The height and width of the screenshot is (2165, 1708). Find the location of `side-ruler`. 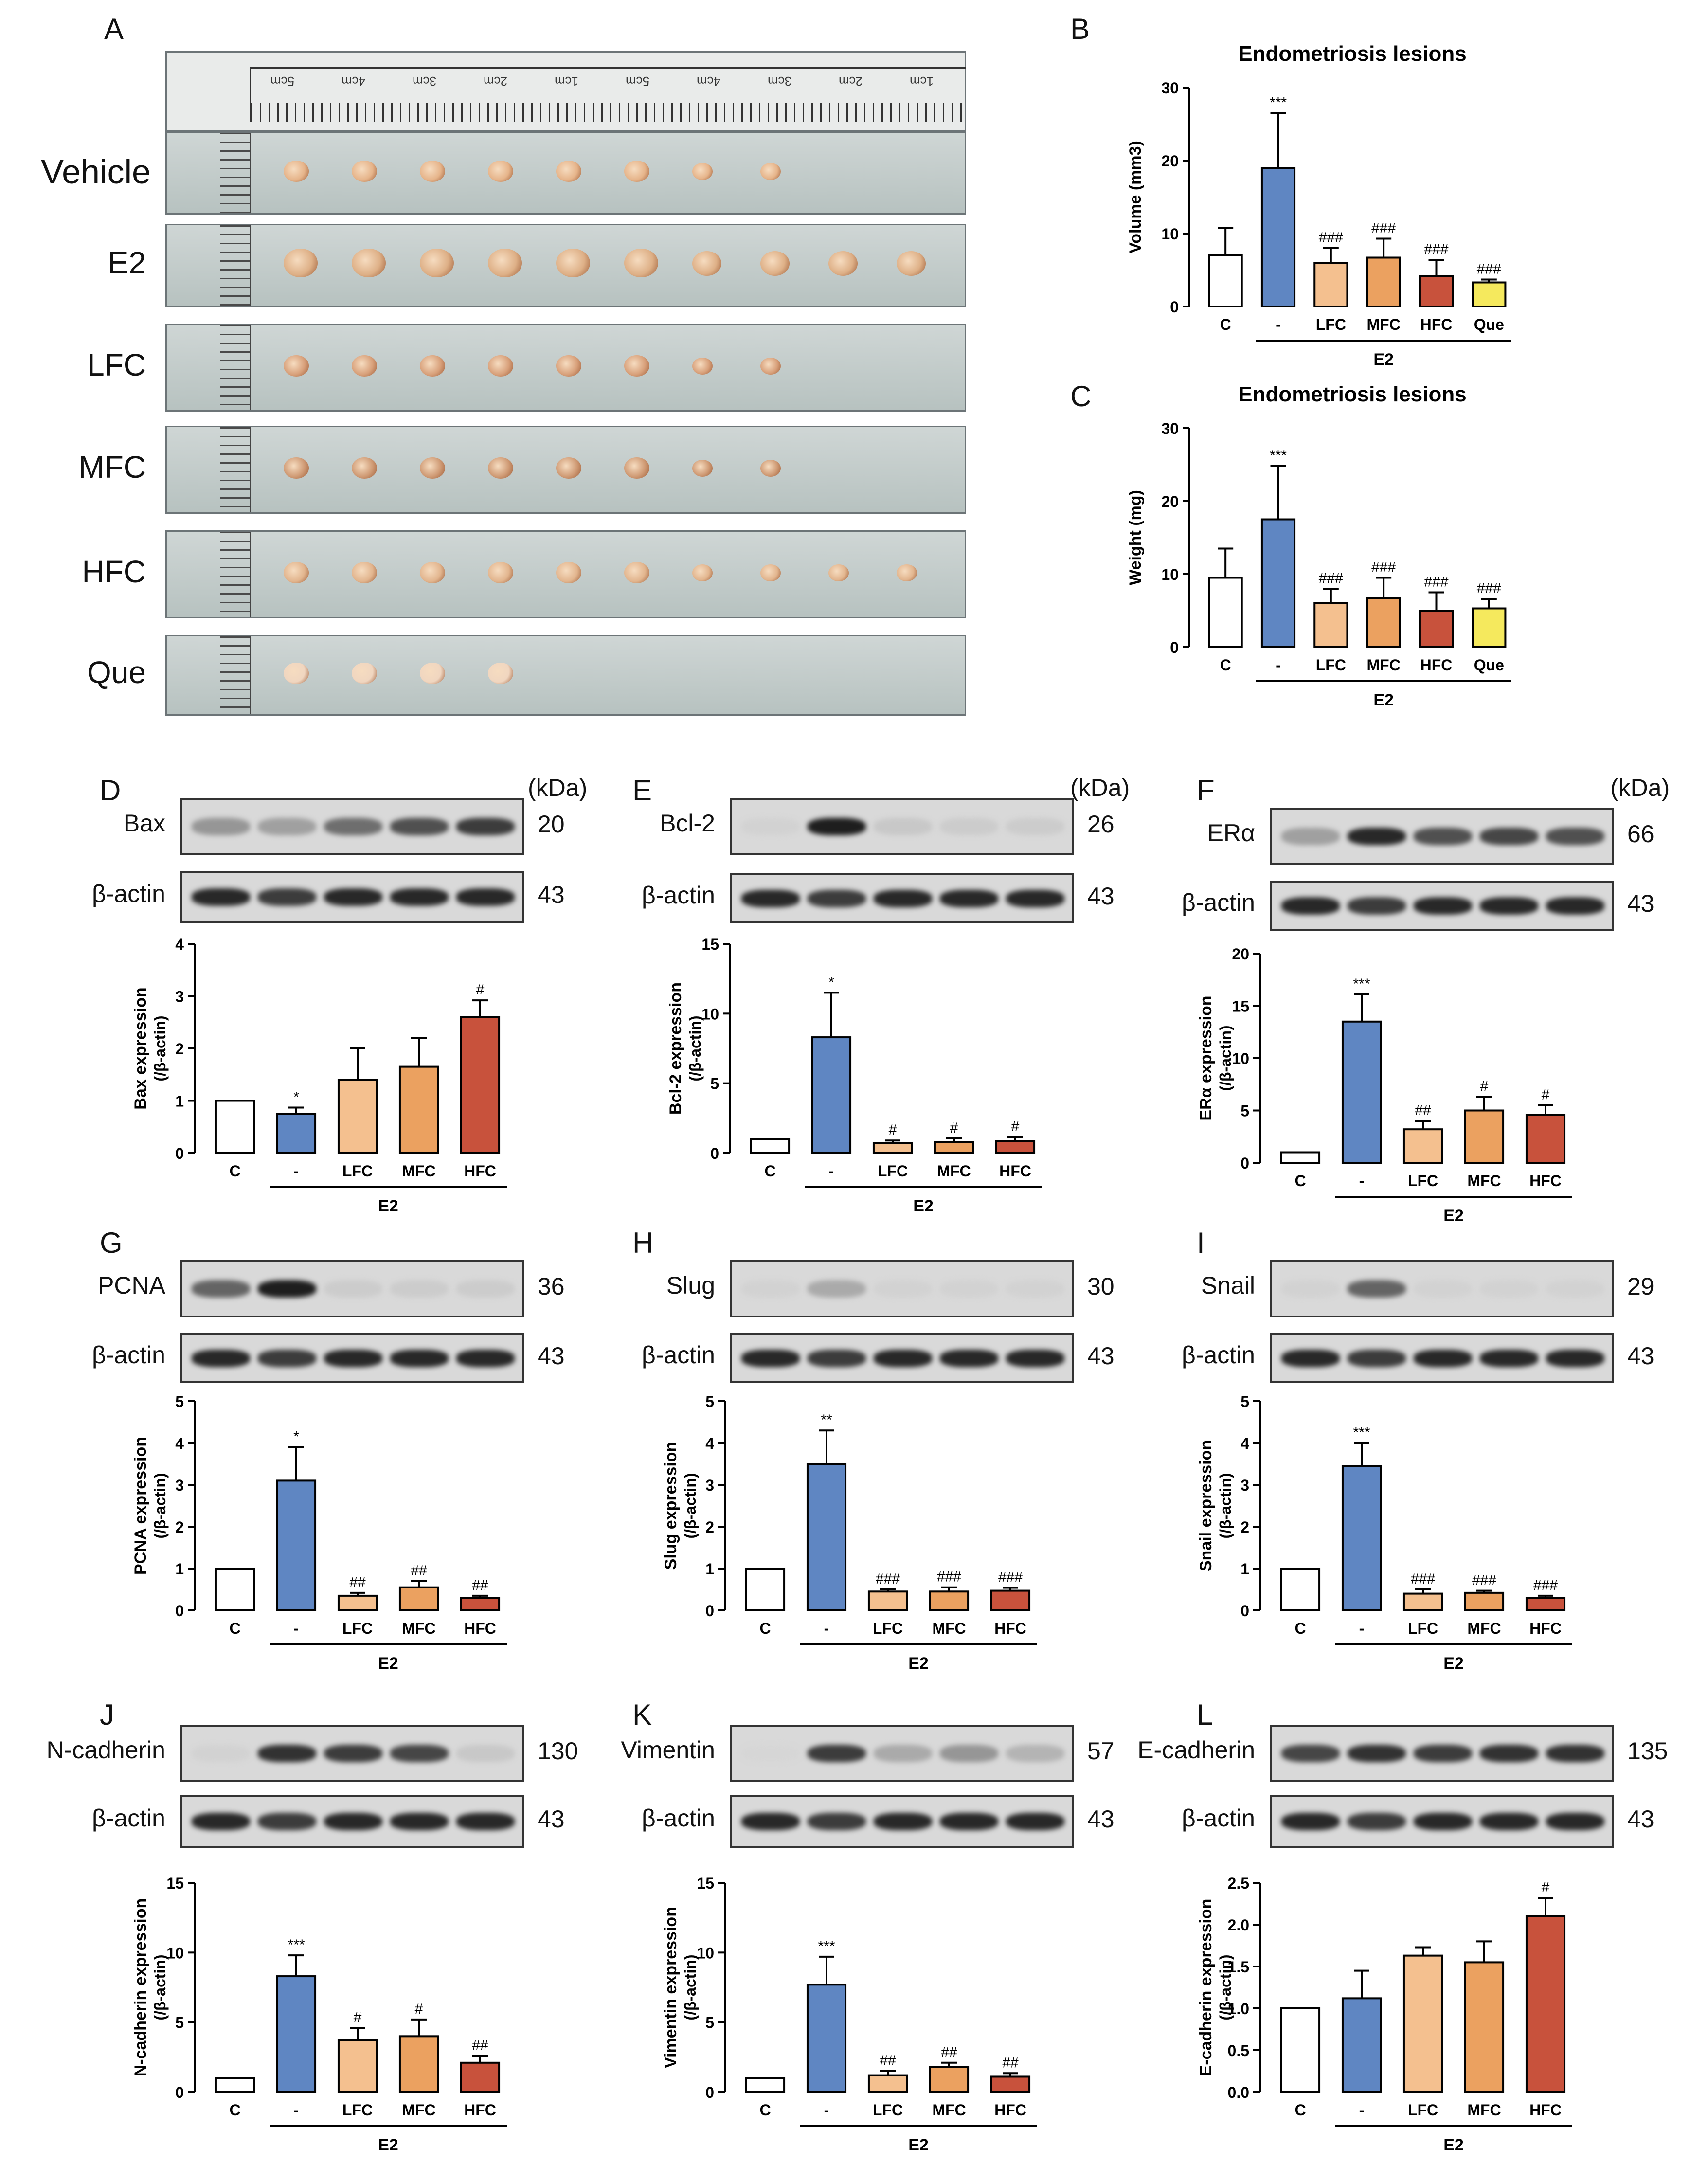

side-ruler is located at coordinates (209, 675).